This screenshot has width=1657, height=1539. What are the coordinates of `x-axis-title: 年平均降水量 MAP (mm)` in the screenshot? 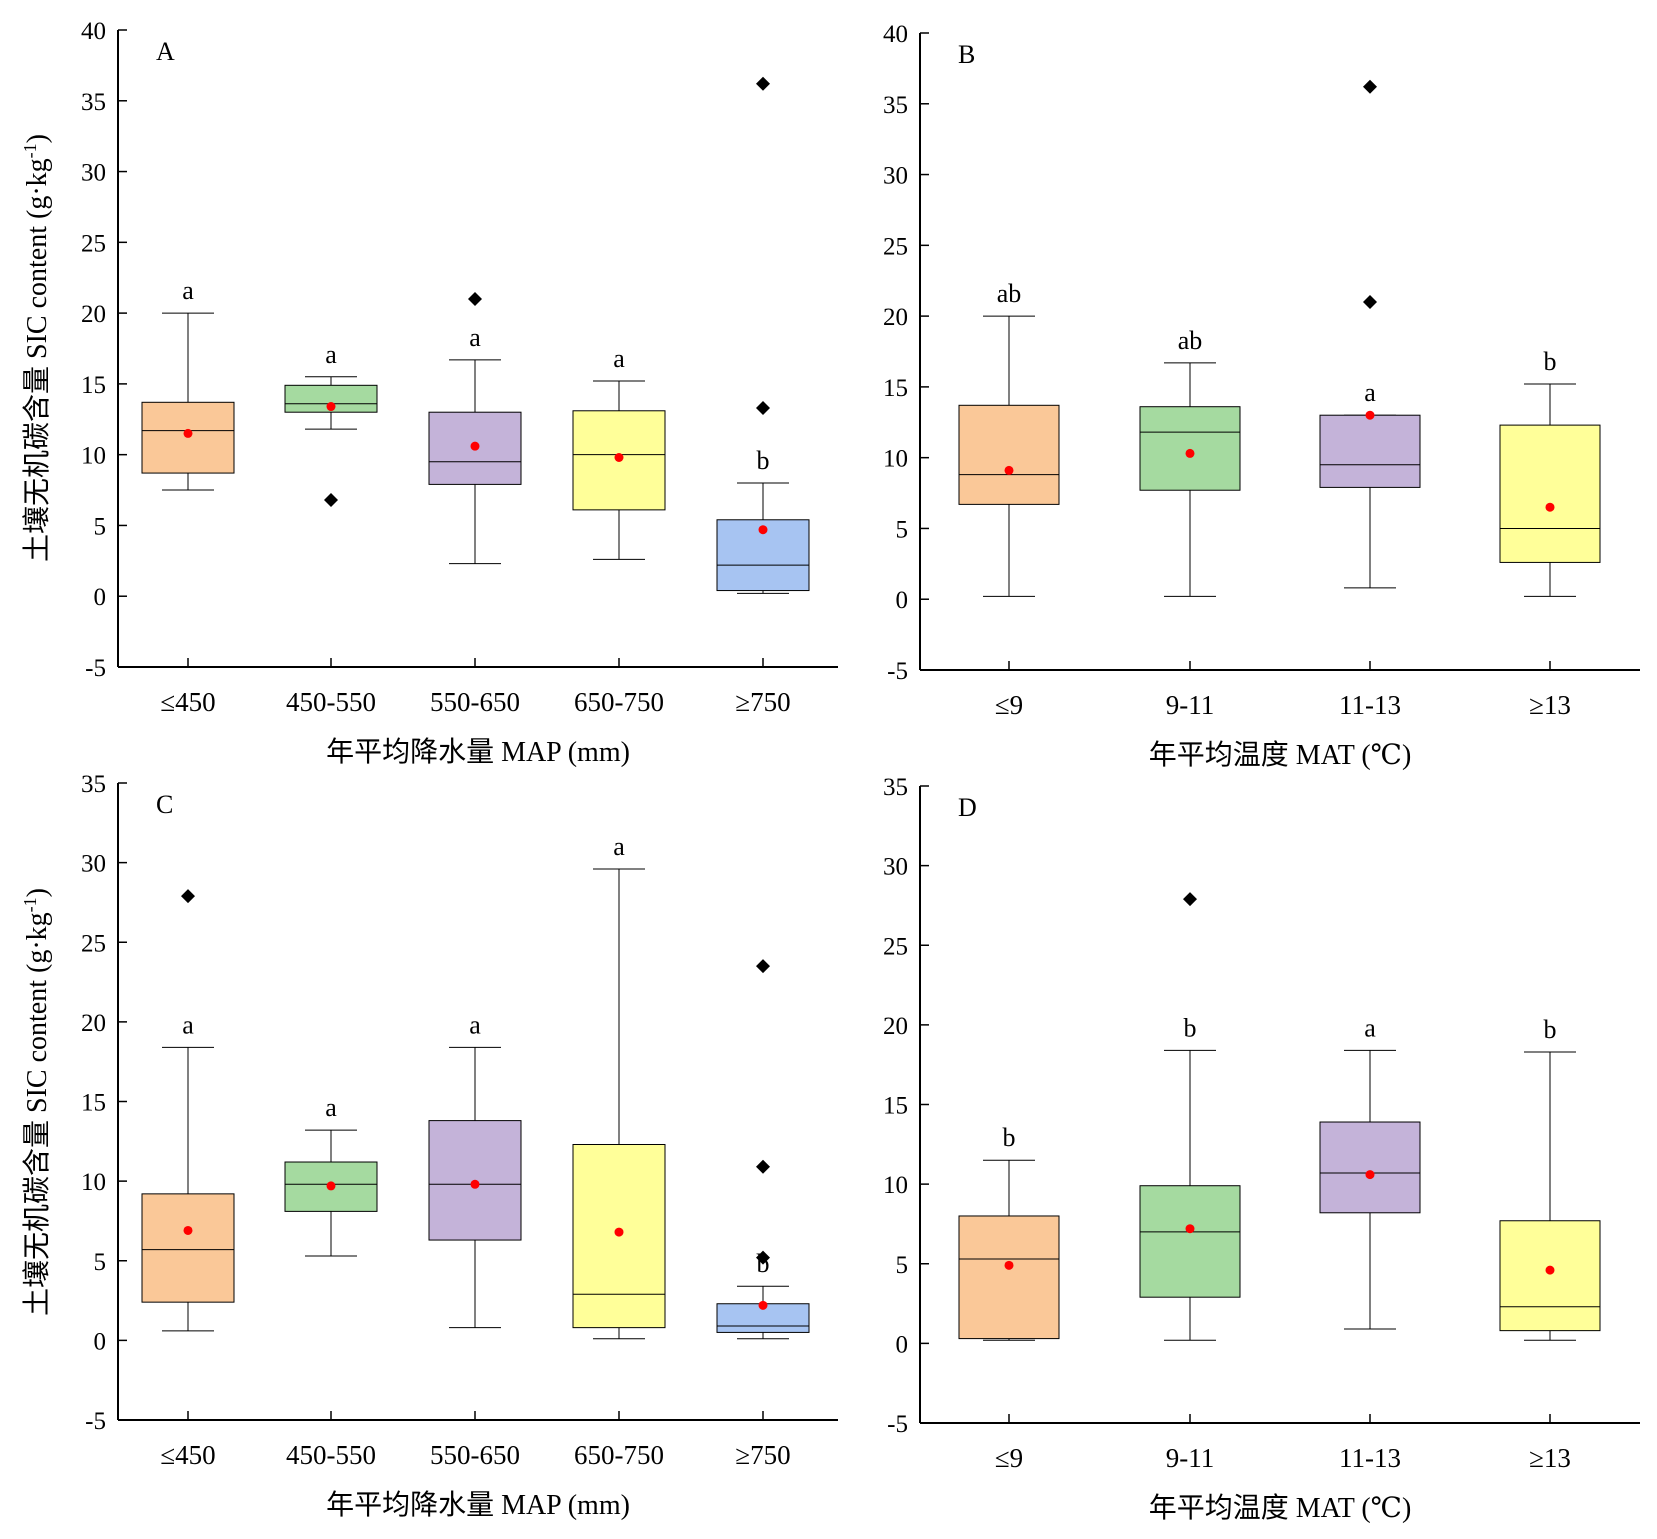 It's located at (478, 752).